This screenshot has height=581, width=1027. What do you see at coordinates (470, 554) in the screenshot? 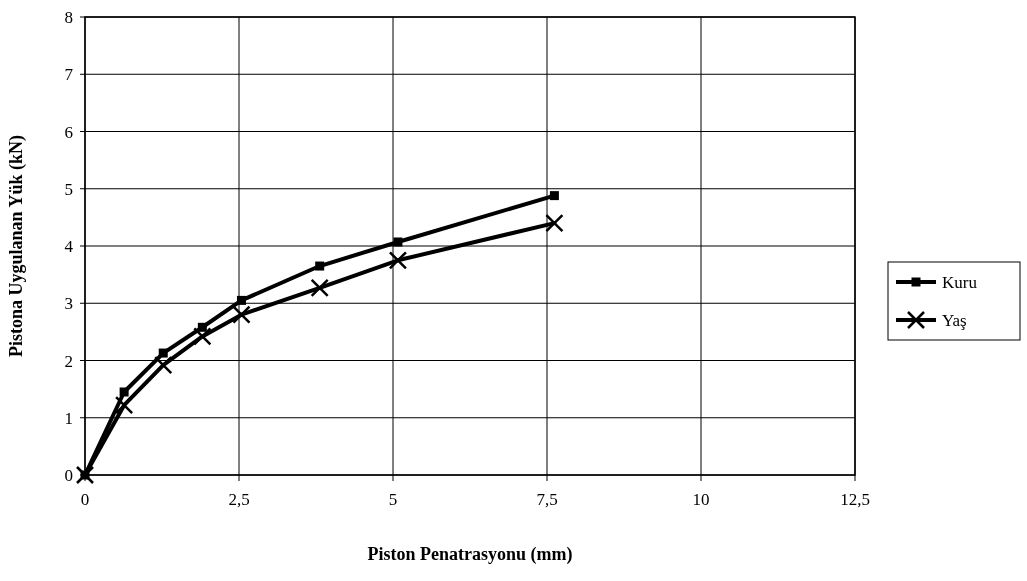
I see `x-axis-title: Piston Penatrasyonu (mm)` at bounding box center [470, 554].